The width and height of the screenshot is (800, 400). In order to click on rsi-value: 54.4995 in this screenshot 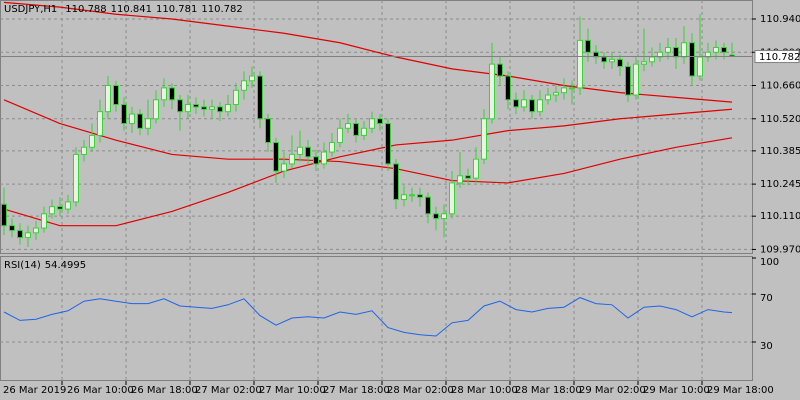, I will do `click(65, 265)`.